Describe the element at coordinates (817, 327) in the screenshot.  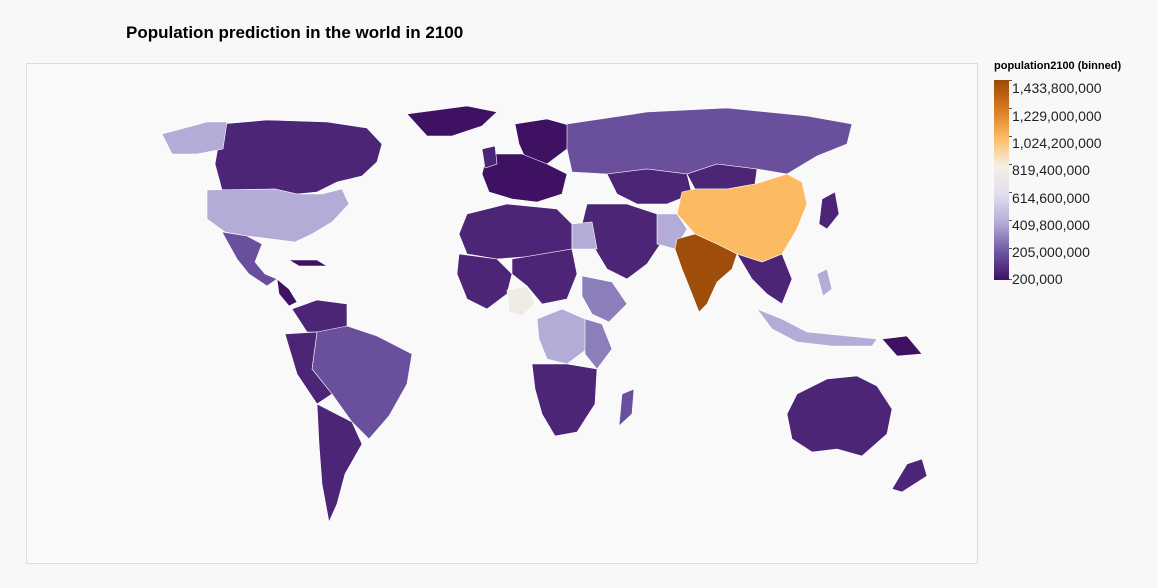
I see `country-indonesia` at that location.